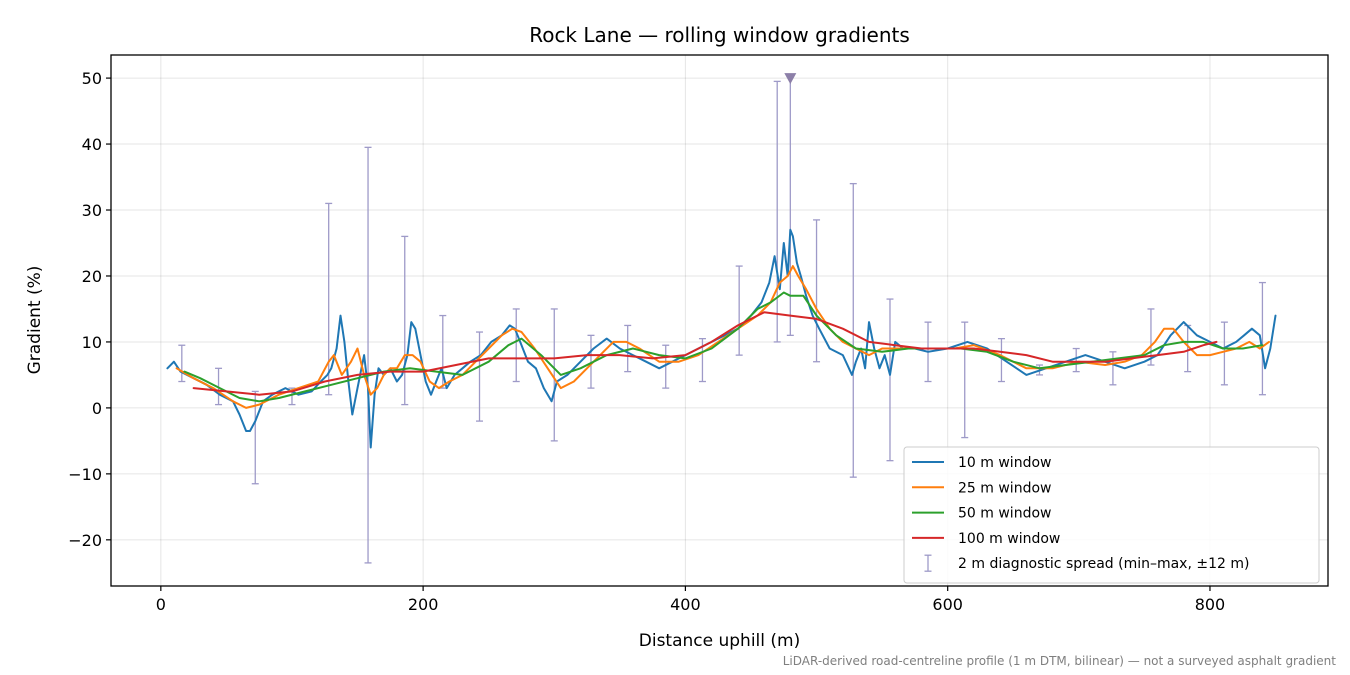 The height and width of the screenshot is (675, 1350). I want to click on y-tick-label-5: 30, so click(92, 210).